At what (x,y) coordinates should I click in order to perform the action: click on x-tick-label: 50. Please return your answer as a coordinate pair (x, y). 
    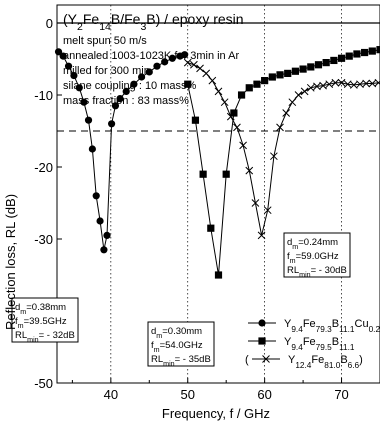
    Looking at the image, I should click on (188, 394).